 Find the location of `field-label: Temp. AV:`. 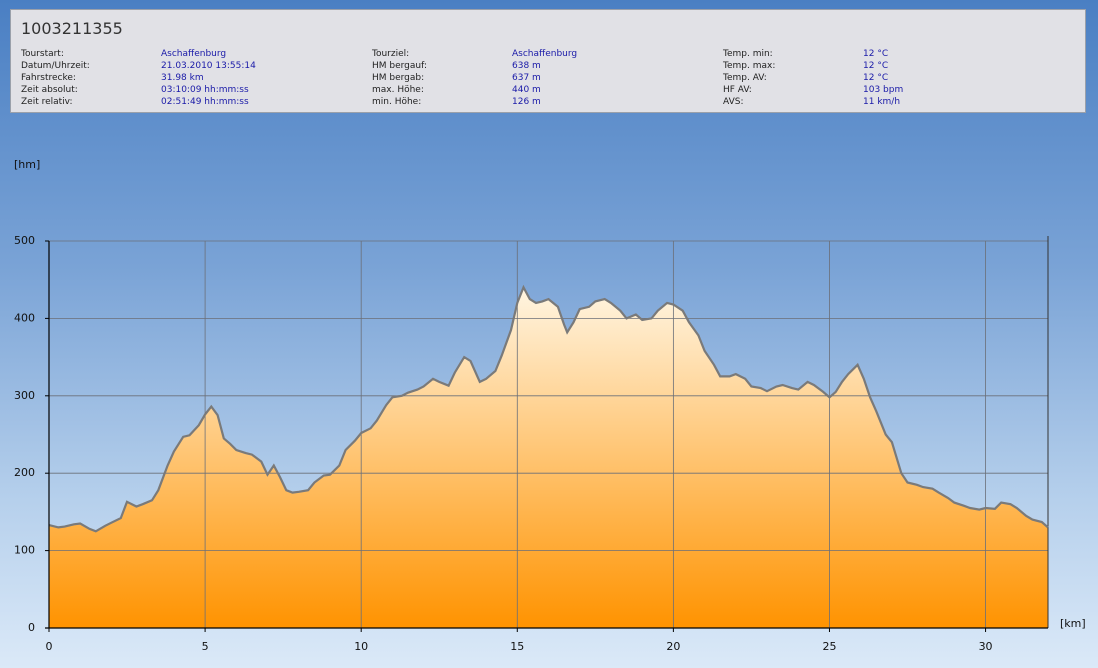

field-label: Temp. AV: is located at coordinates (745, 78).